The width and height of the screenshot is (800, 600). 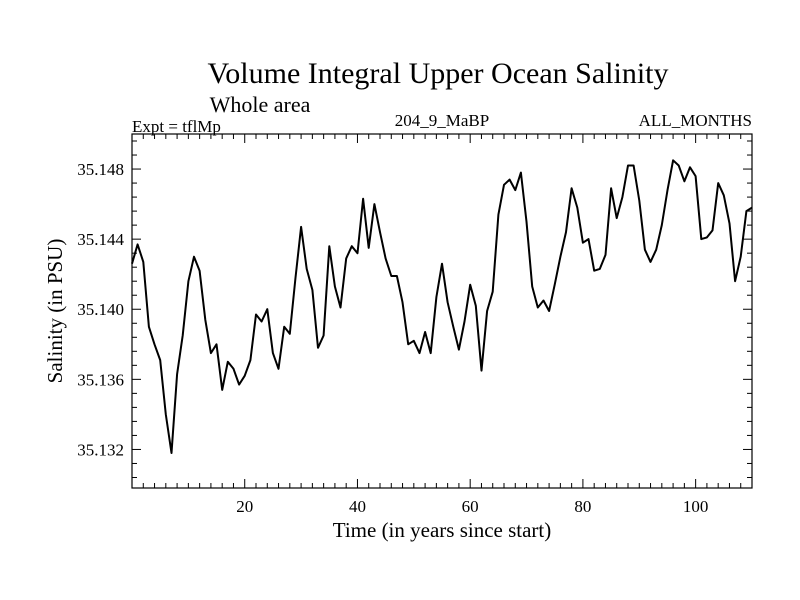 I want to click on x-axis-label: Time (in years since start), so click(x=442, y=530).